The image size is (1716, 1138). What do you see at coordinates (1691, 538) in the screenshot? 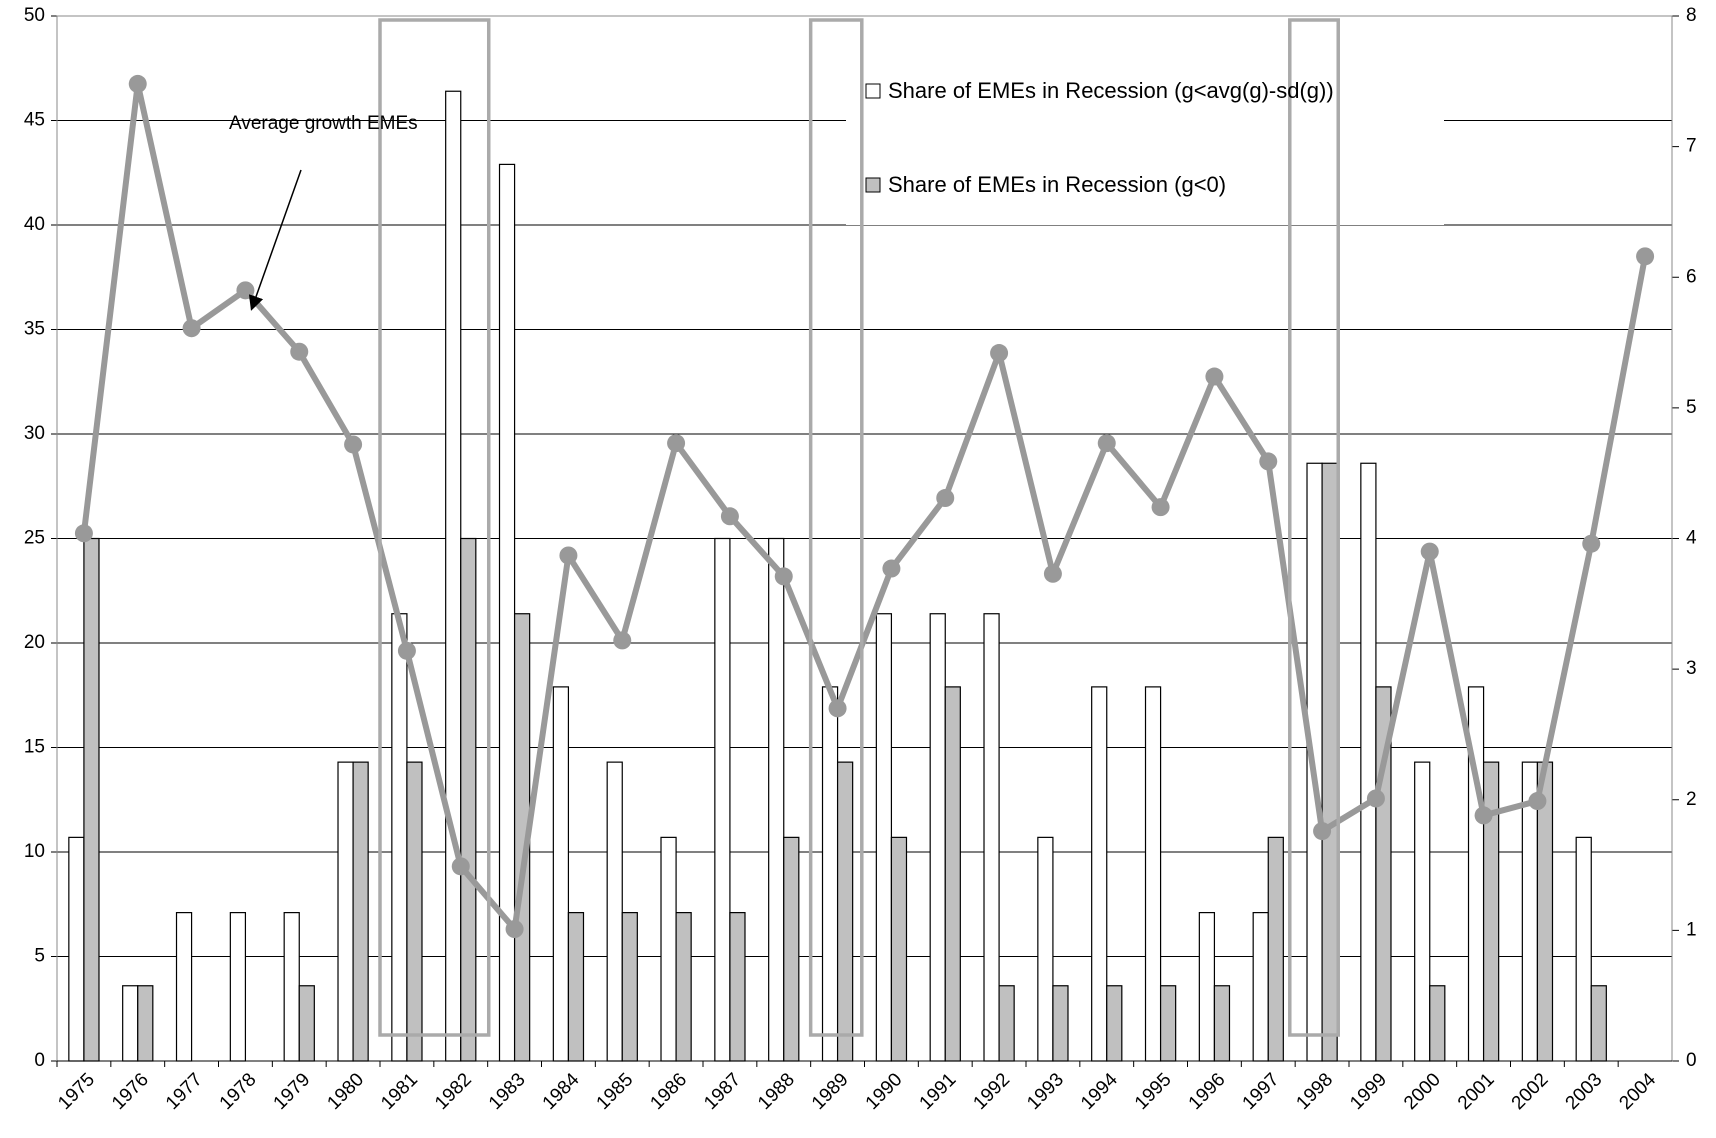
I see `y2-tick-label: 4` at bounding box center [1691, 538].